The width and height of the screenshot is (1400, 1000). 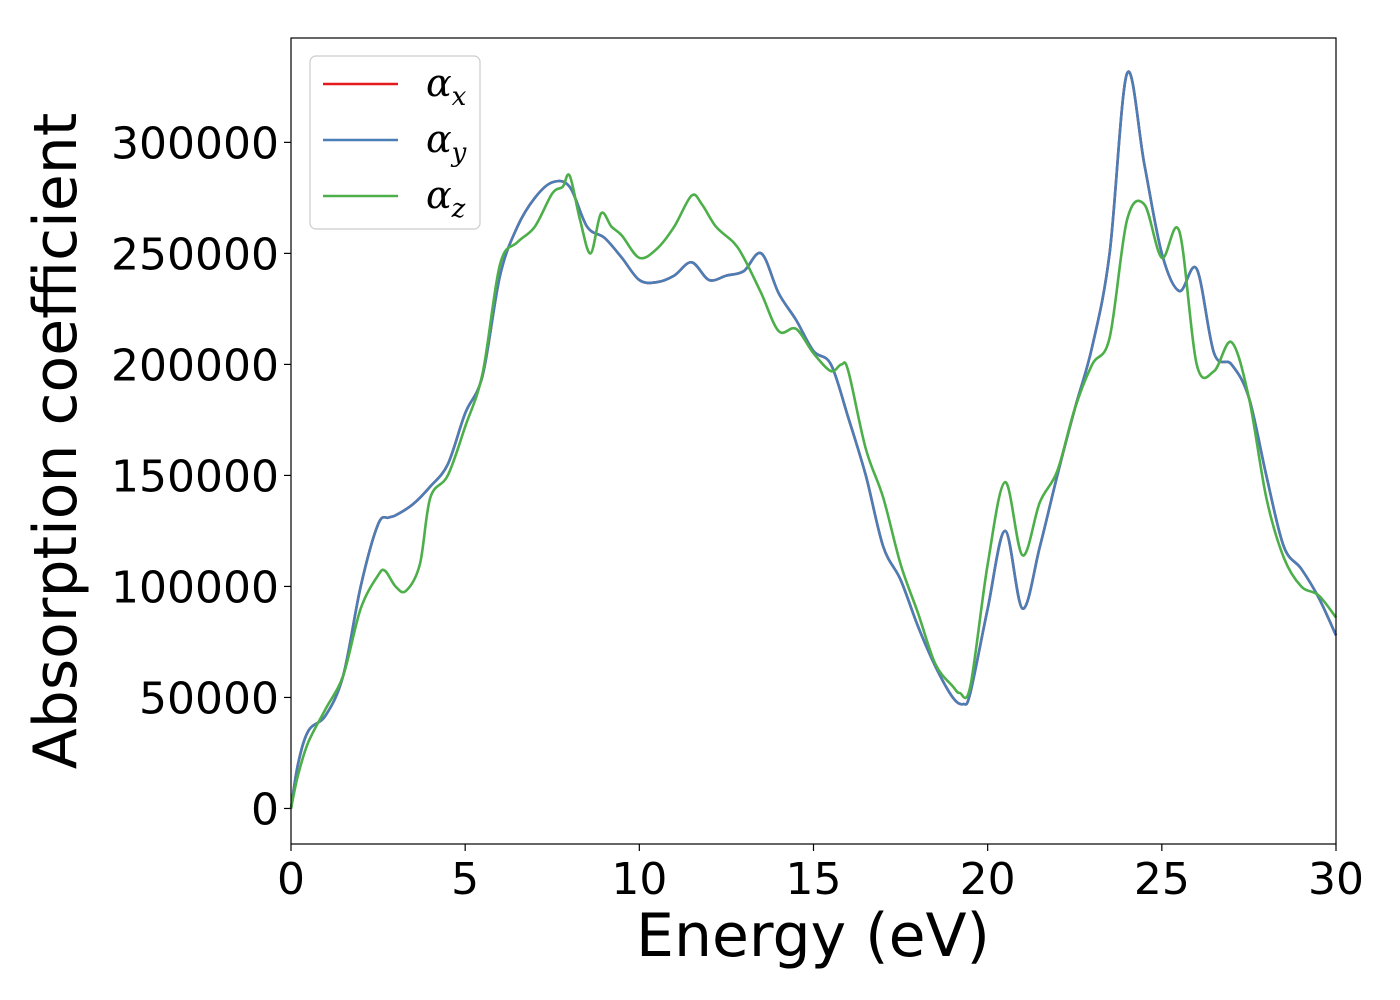 What do you see at coordinates (1162, 879) in the screenshot?
I see `x-tick-label: 25` at bounding box center [1162, 879].